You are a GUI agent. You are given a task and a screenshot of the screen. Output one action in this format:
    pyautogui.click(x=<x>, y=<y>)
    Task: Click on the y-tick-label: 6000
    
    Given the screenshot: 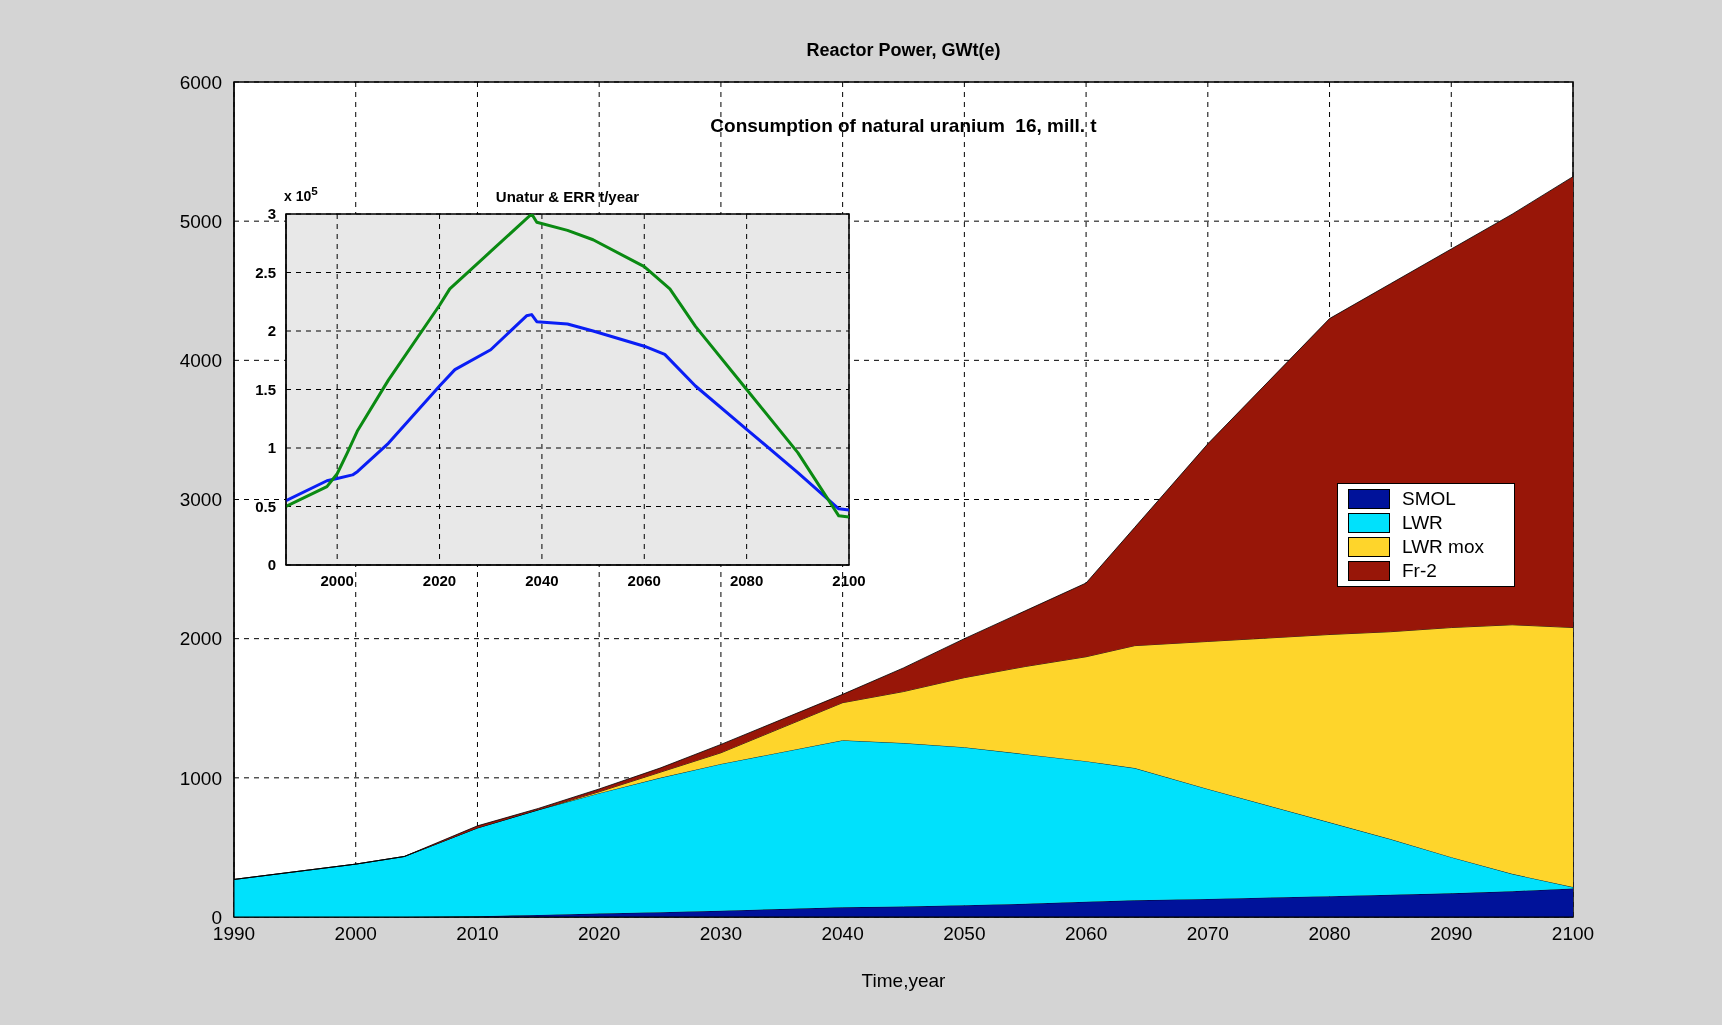 What is the action you would take?
    pyautogui.click(x=200, y=82)
    